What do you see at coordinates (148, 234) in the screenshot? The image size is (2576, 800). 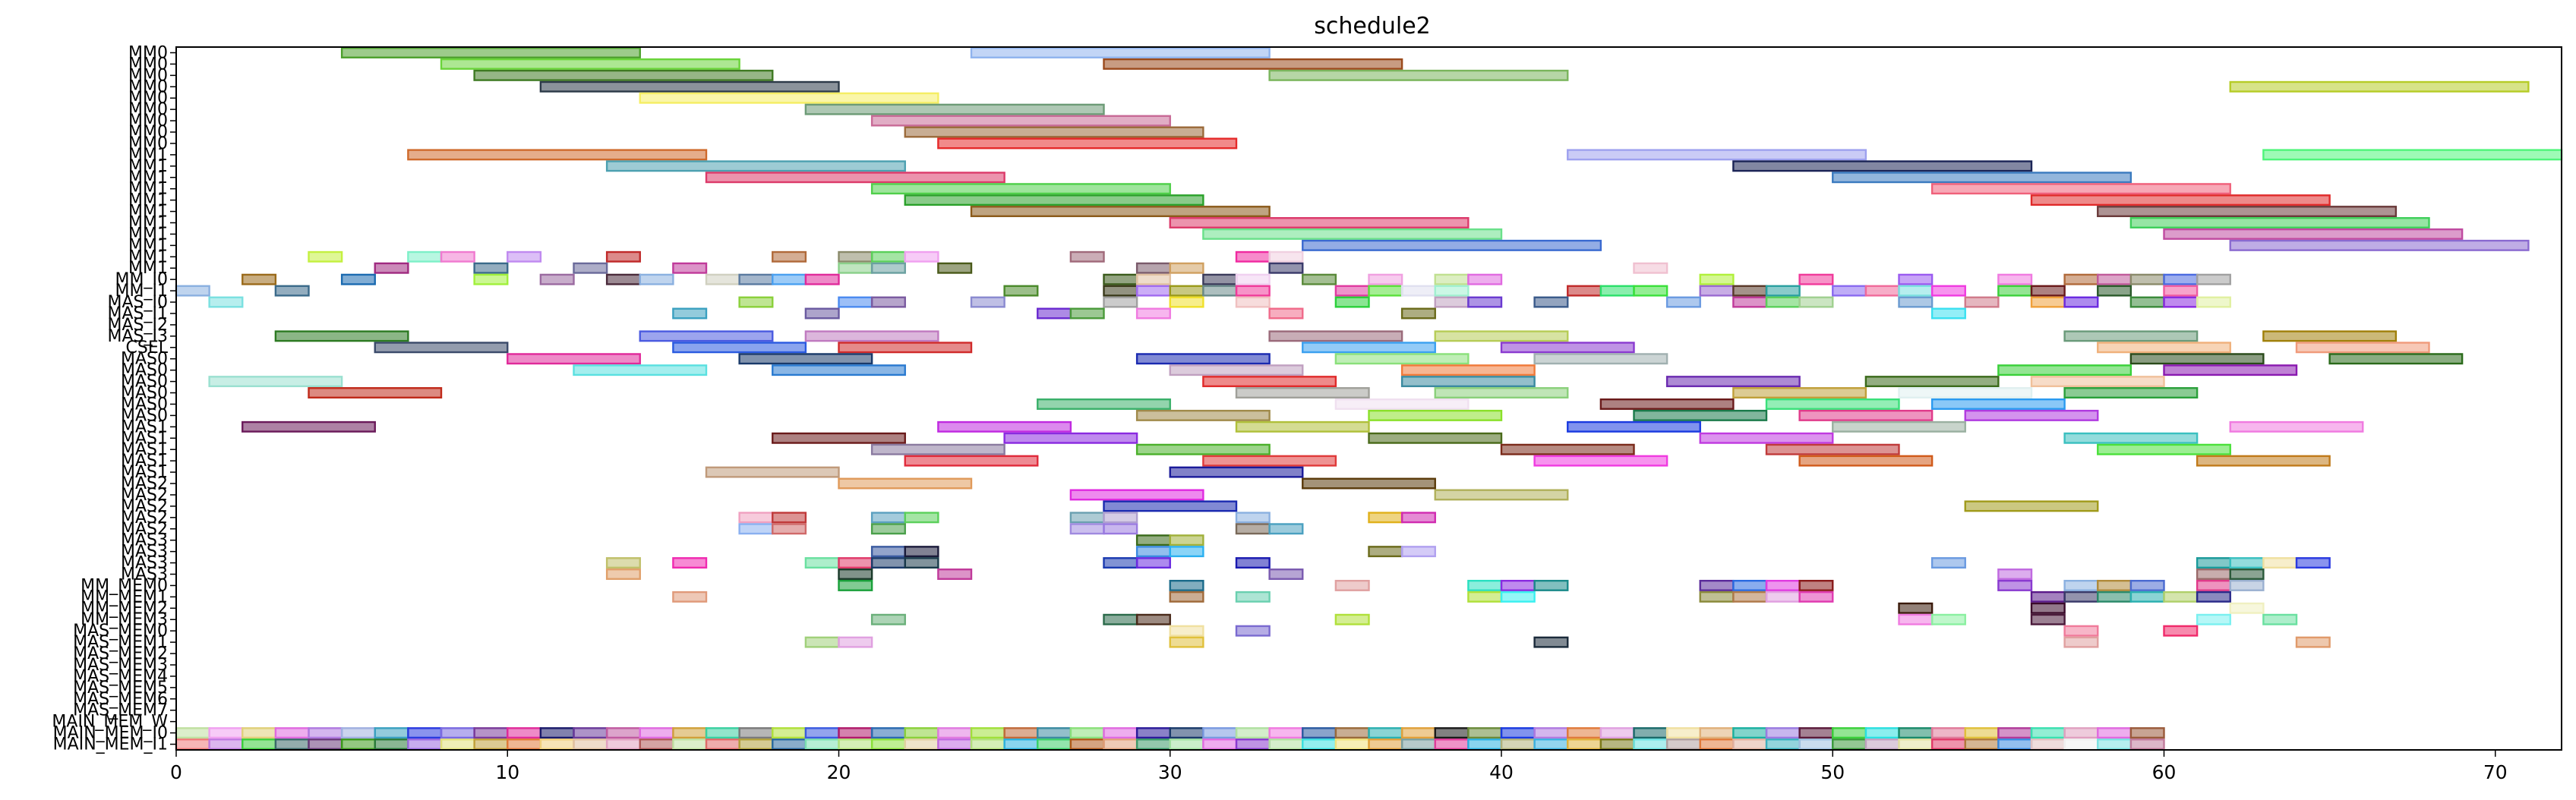 I see `y-tick-label: MM1` at bounding box center [148, 234].